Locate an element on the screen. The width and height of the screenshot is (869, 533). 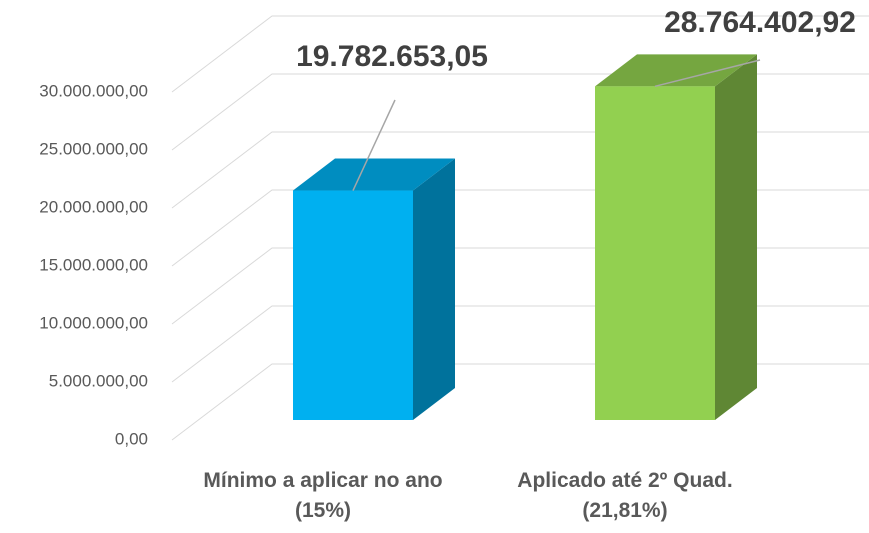
y-tick-label: 0,00 is located at coordinates (131, 438).